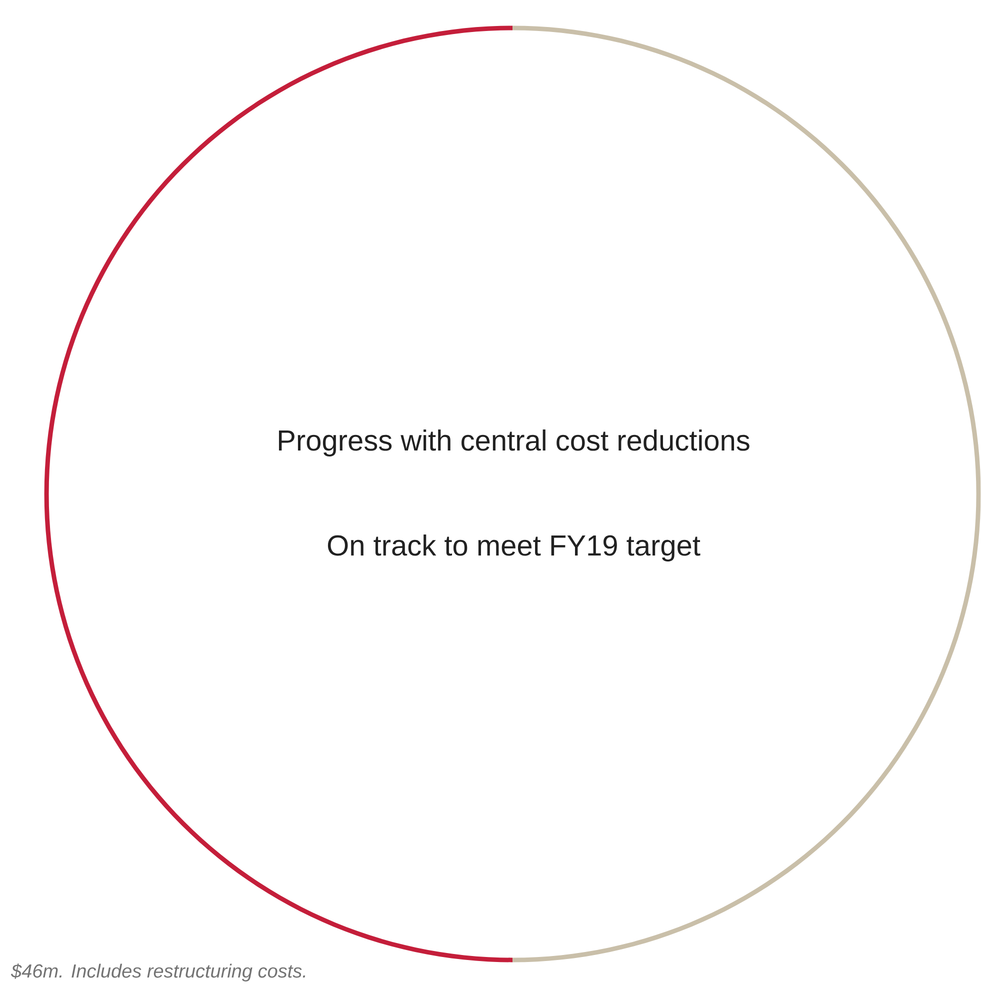  What do you see at coordinates (514, 443) in the screenshot?
I see `text: Progress with central cost reductions` at bounding box center [514, 443].